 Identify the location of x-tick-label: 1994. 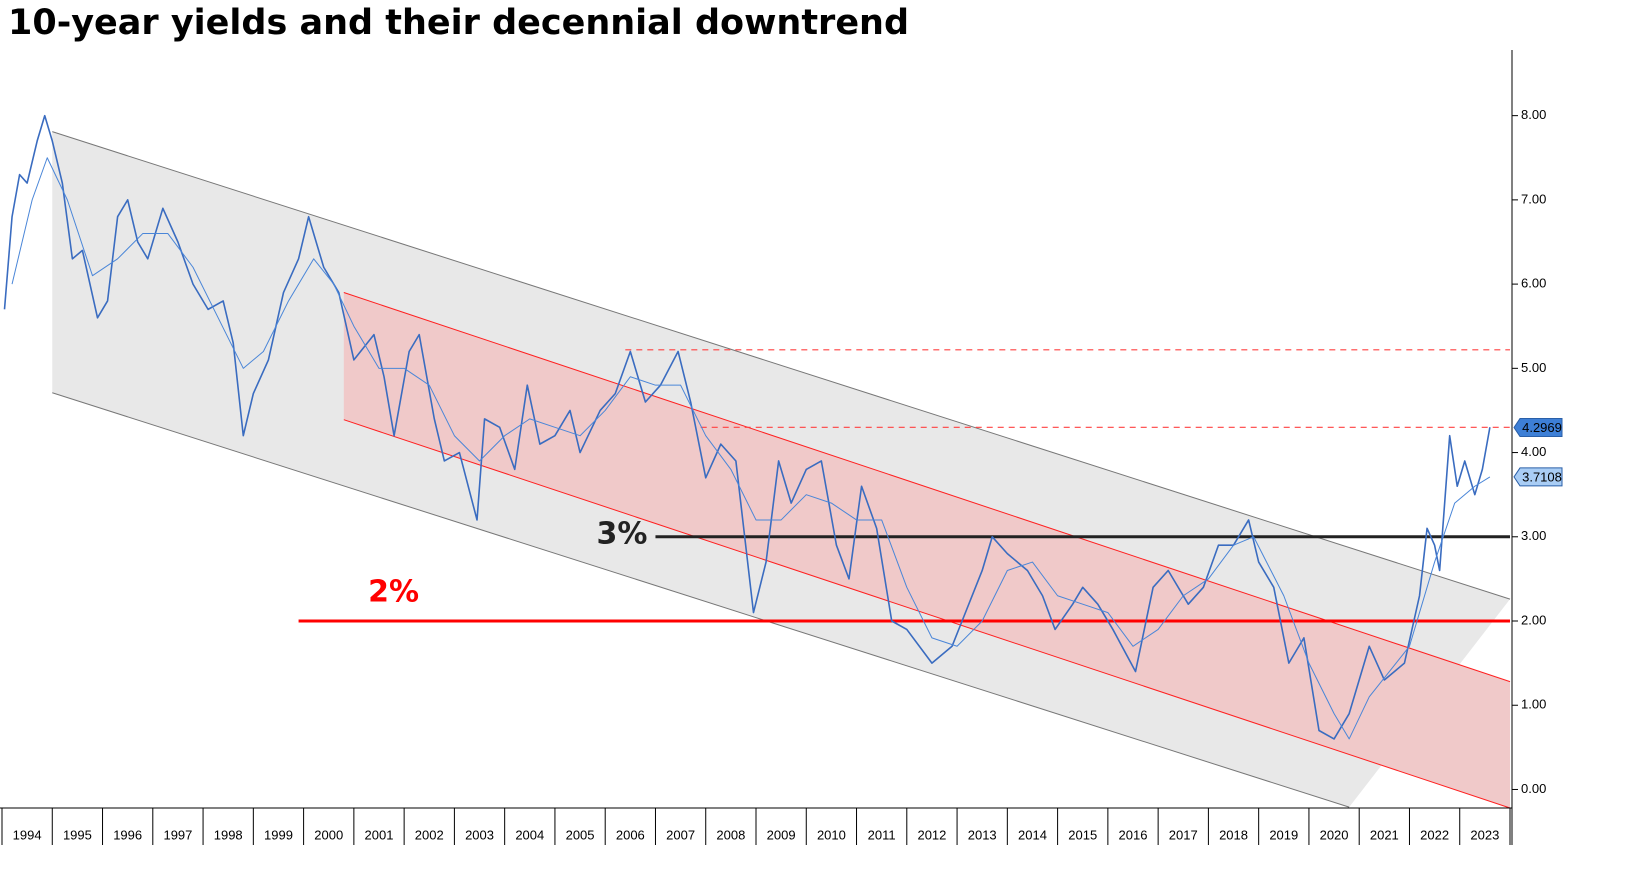
(27, 834).